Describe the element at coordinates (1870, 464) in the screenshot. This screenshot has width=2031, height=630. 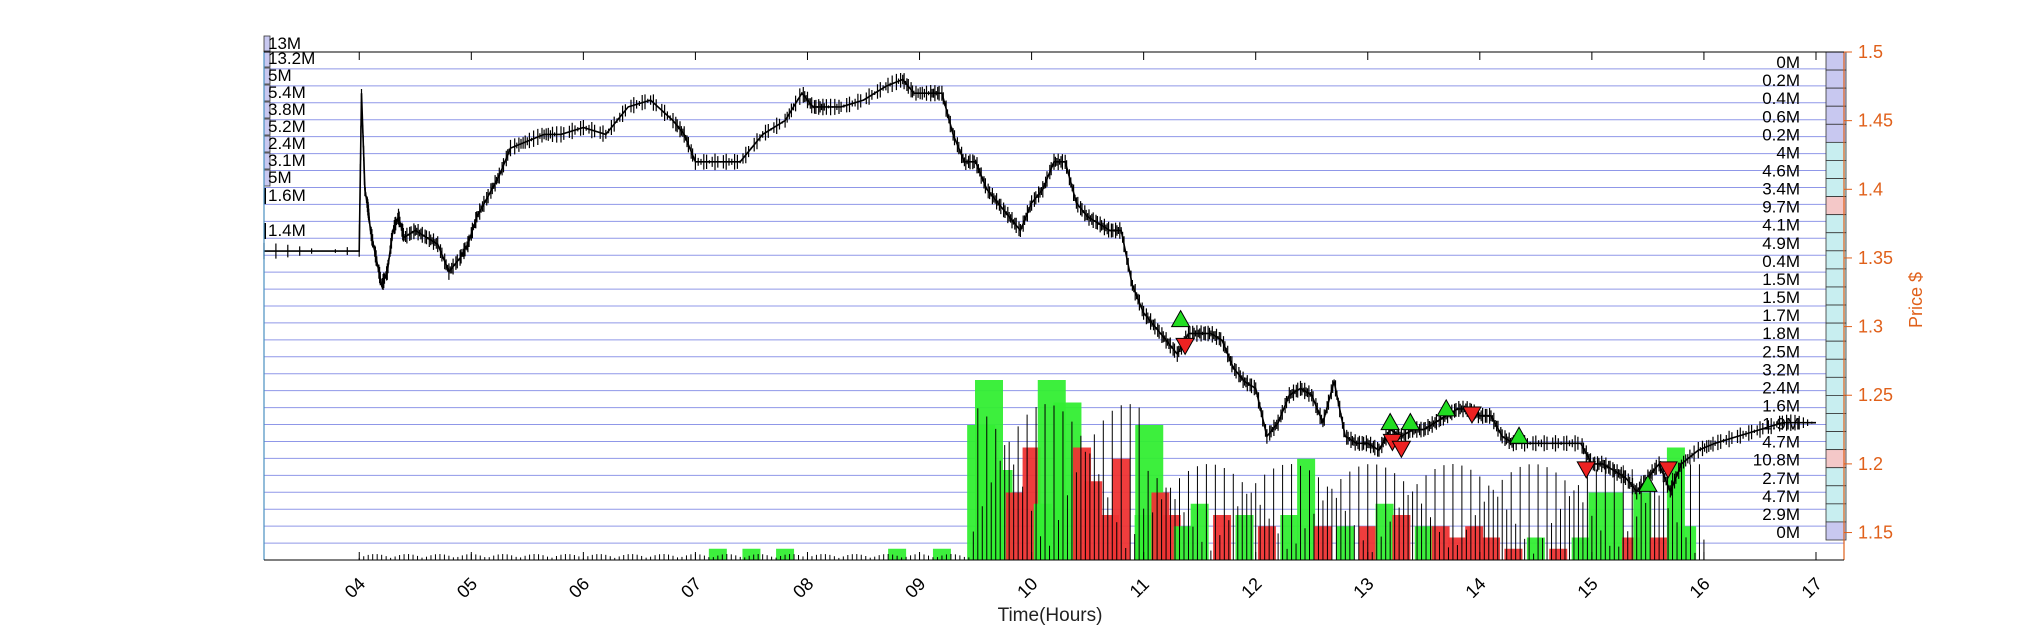
I see `y-tick-label: 1.2` at that location.